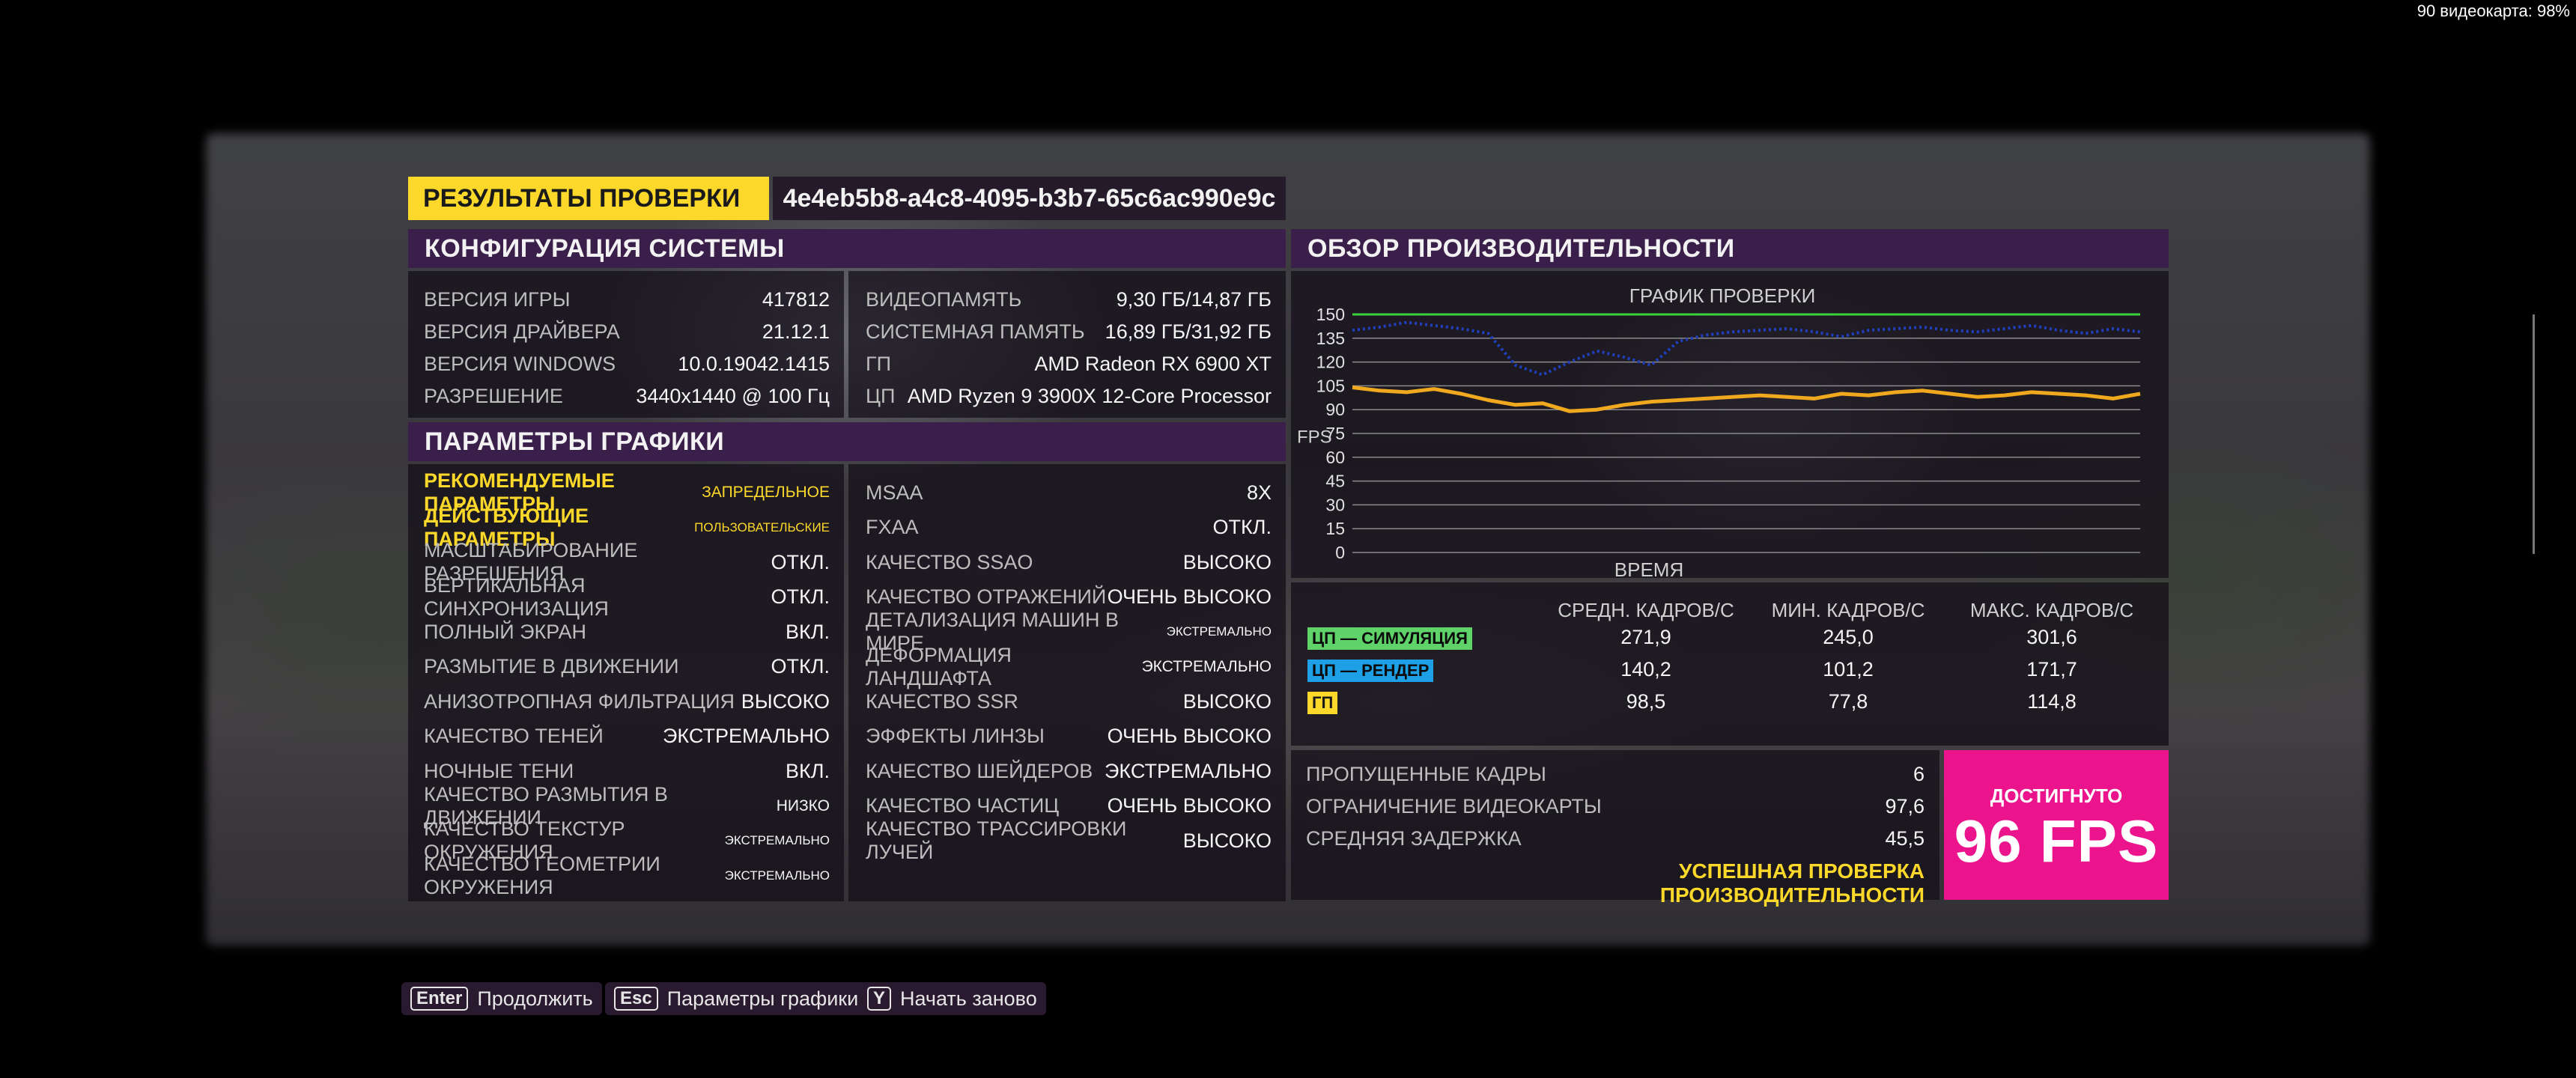 This screenshot has width=2576, height=1078. What do you see at coordinates (1454, 805) in the screenshot?
I see `setting-label: ОГРАНИЧЕНИЕ ВИДЕОКАРТЫ` at bounding box center [1454, 805].